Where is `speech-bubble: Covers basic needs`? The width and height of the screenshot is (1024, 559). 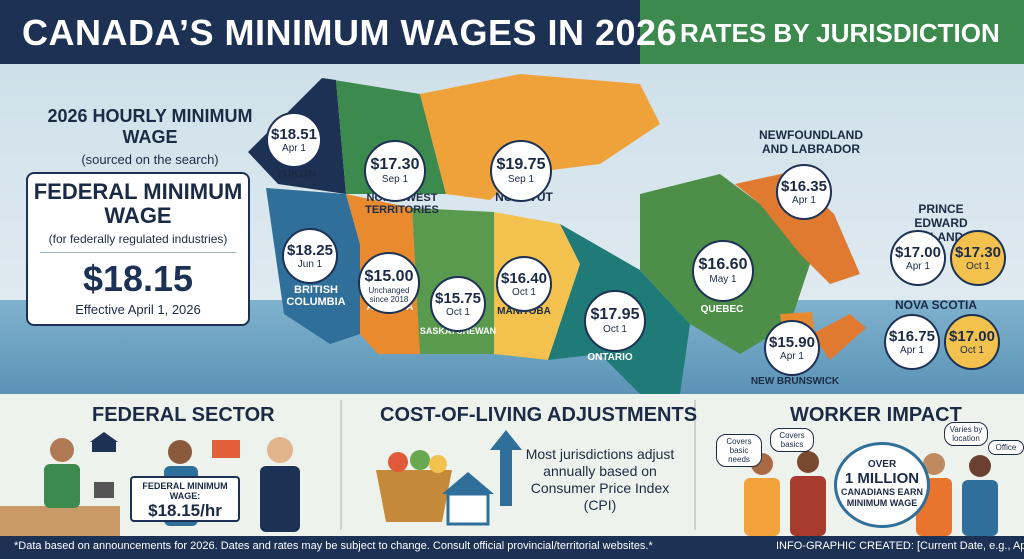
speech-bubble: Covers basic needs is located at coordinates (739, 450).